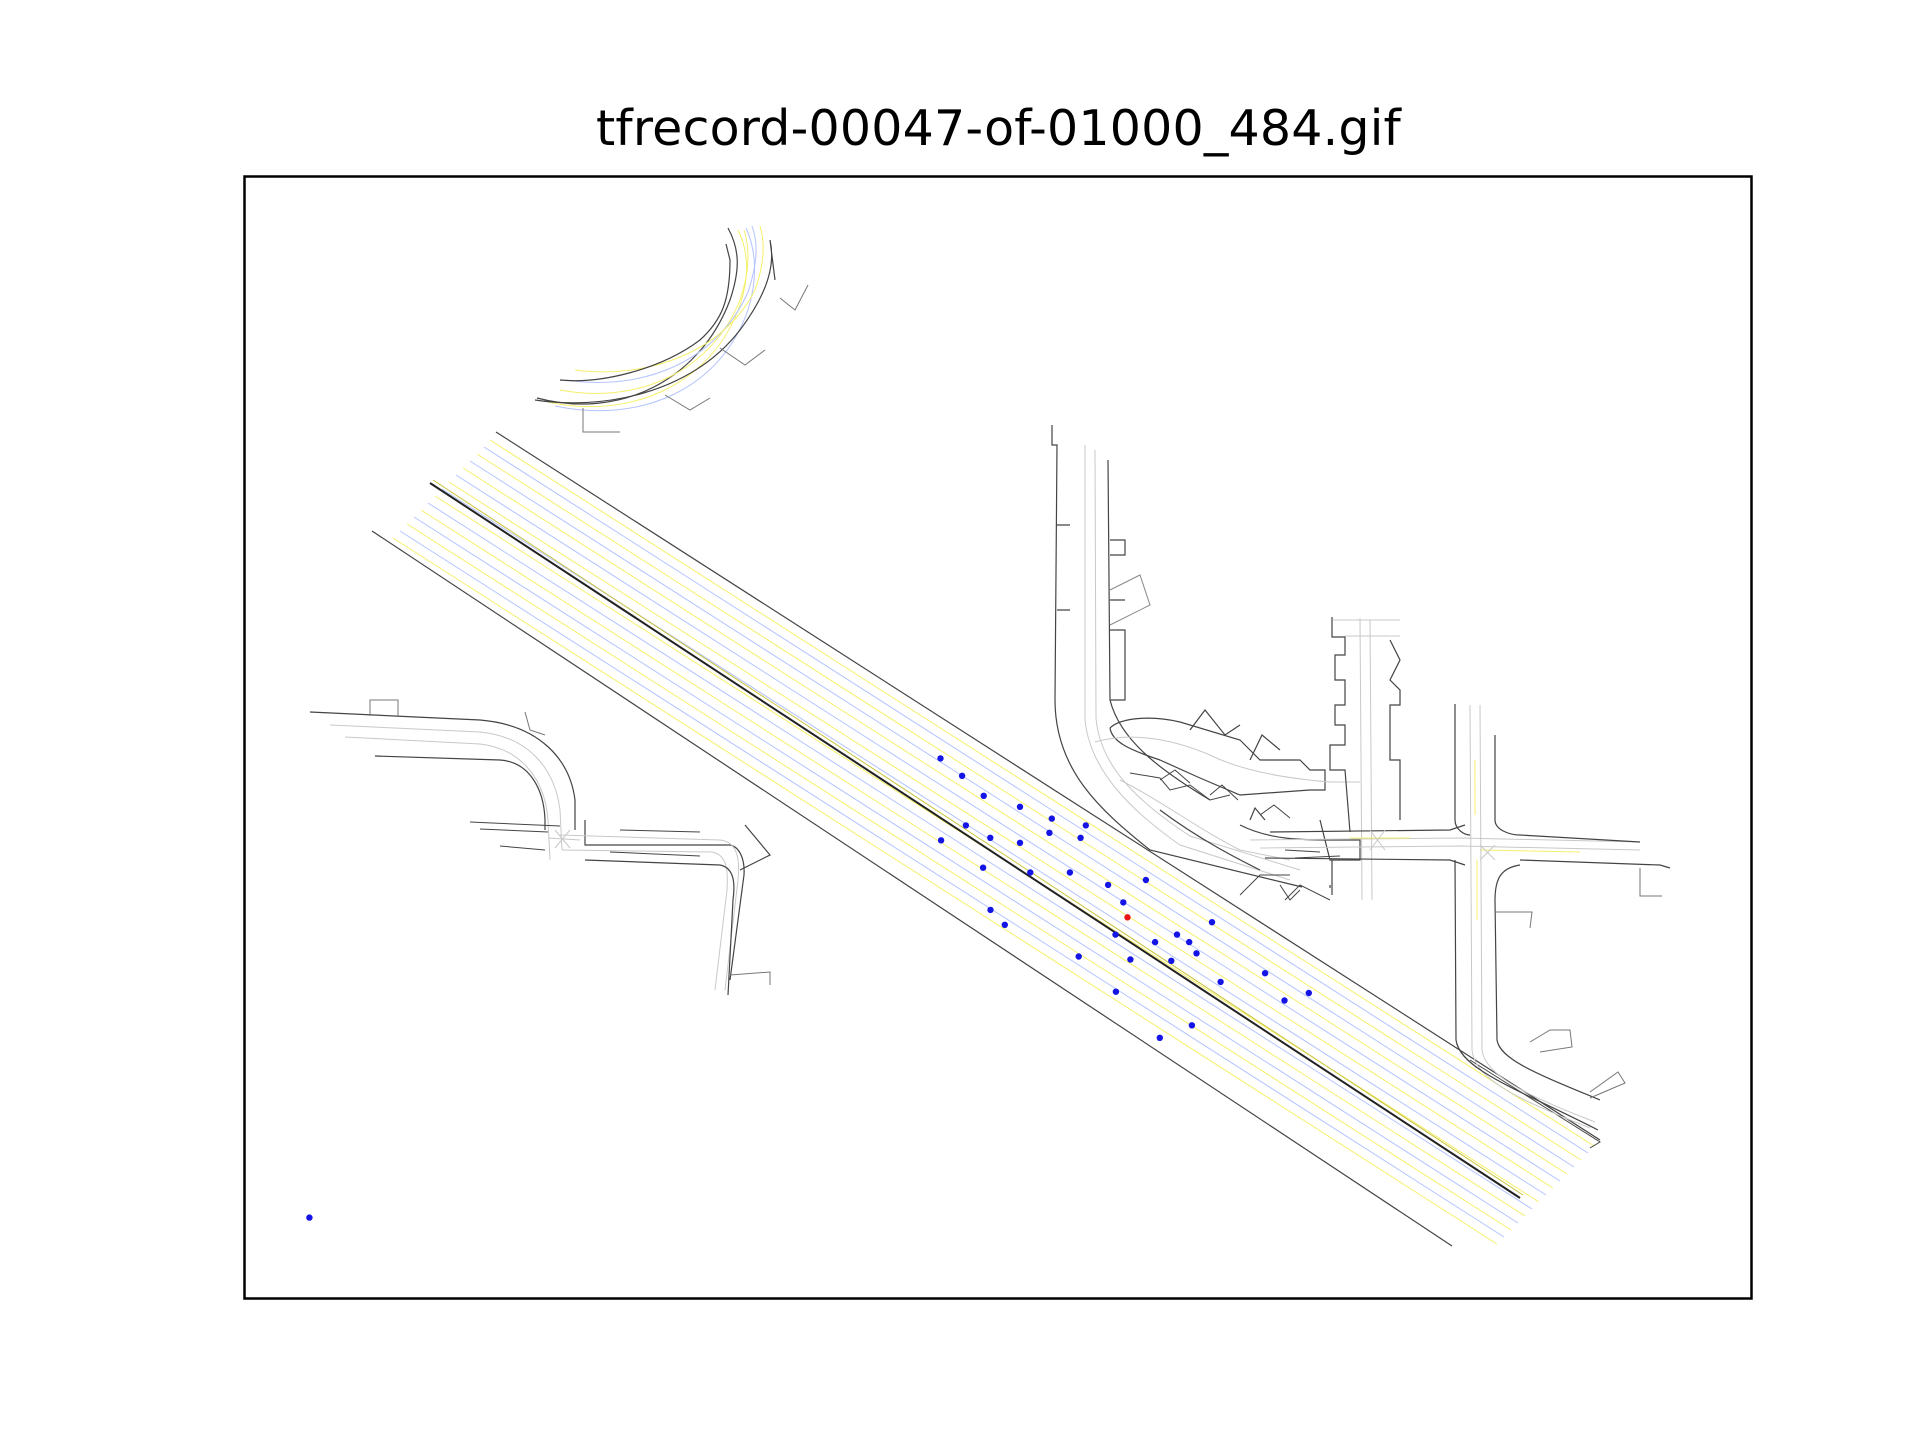 This screenshot has width=1920, height=1440. I want to click on figure-title: tfrecord-00047-of-01000_484.gif, so click(998, 128).